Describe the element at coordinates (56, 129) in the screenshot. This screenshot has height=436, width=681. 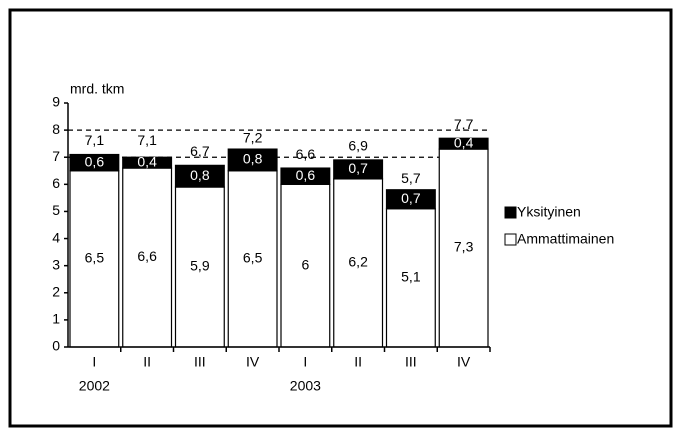
I see `y-tick-label: 8` at that location.